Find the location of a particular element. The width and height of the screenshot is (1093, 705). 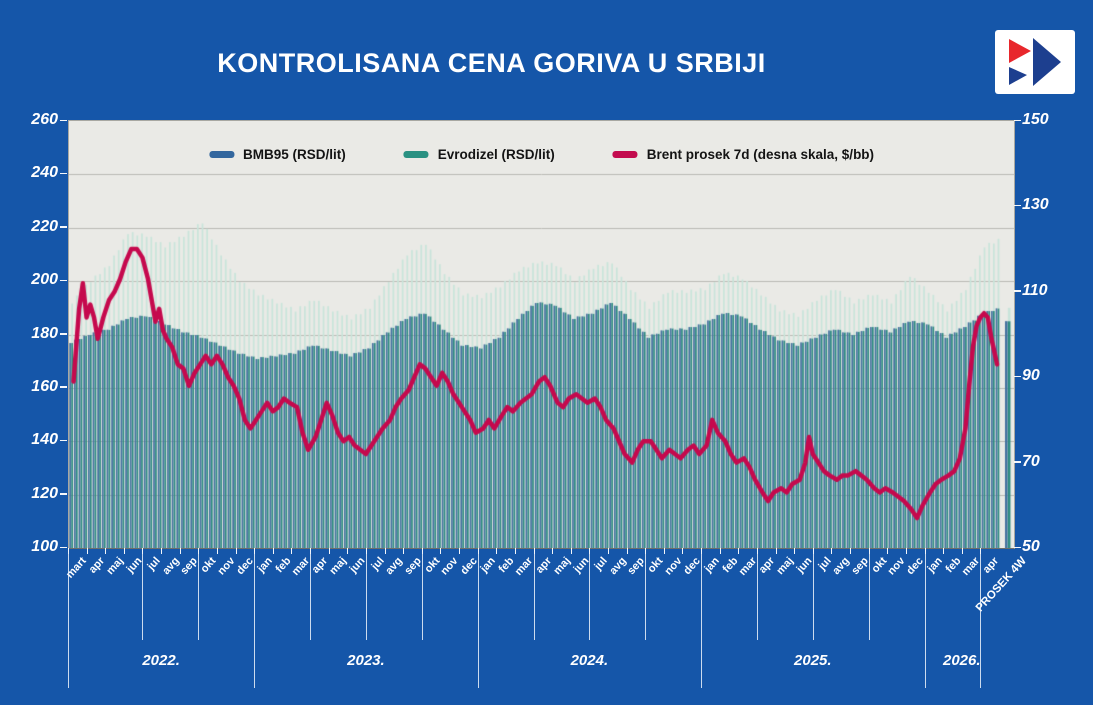

year-label: 2023. is located at coordinates (366, 660).